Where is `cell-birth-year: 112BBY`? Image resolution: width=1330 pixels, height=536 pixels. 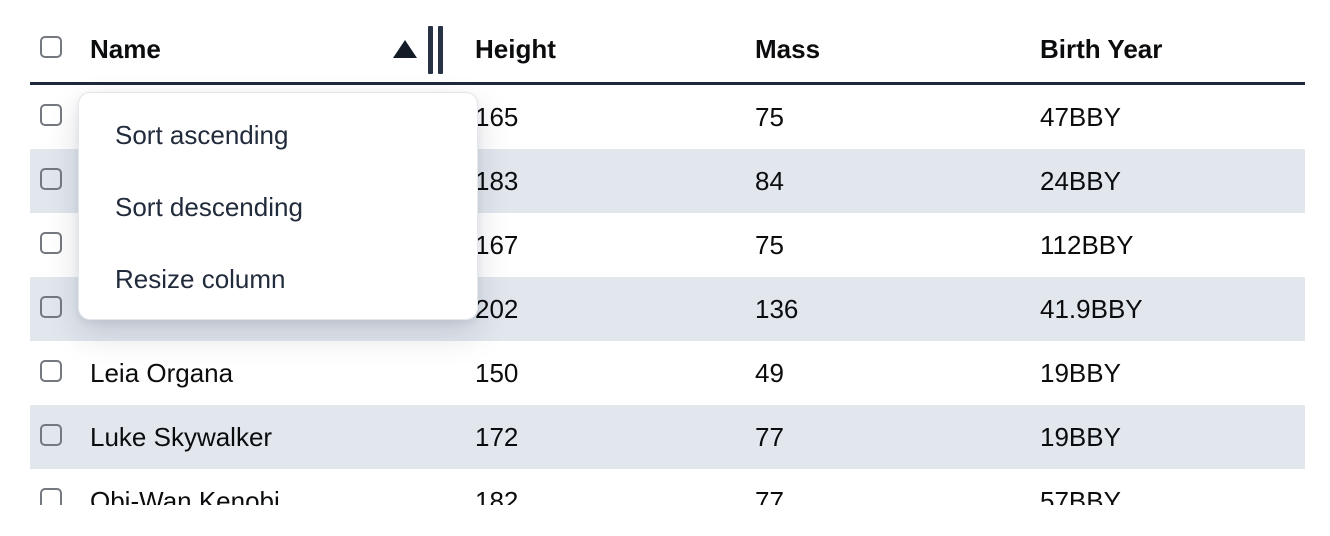 cell-birth-year: 112BBY is located at coordinates (1087, 244).